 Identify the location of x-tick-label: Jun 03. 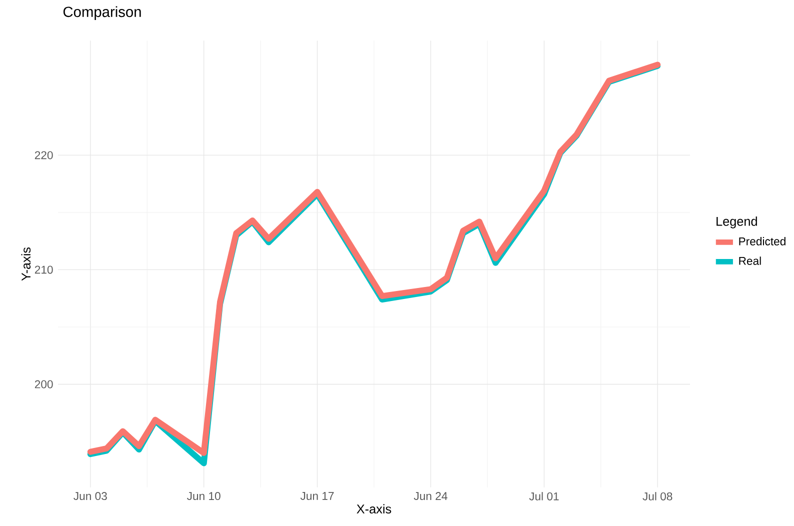
(90, 496).